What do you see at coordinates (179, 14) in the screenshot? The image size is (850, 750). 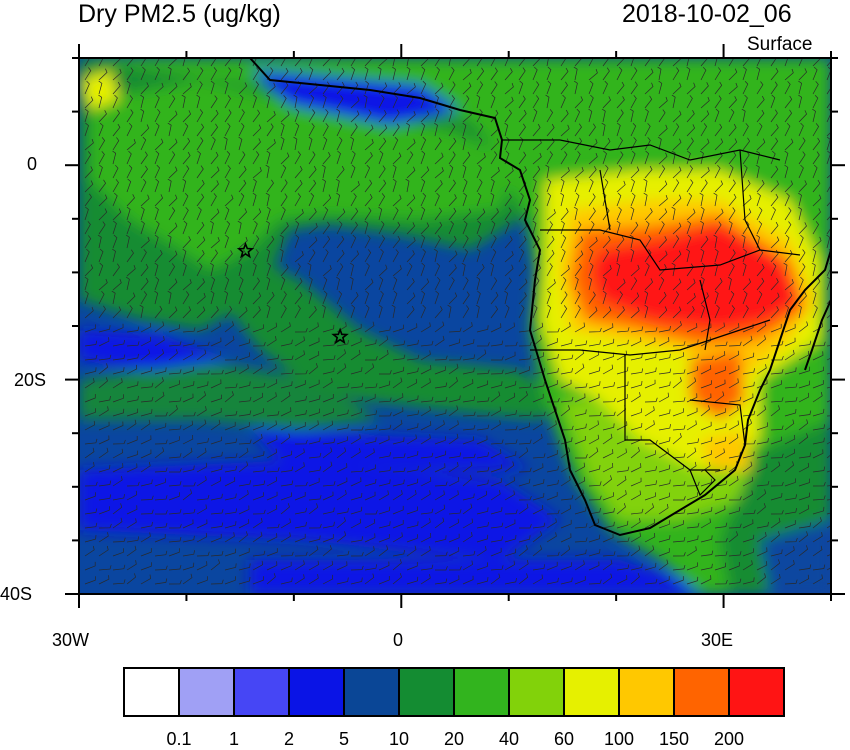 I see `map-title: Dry PM2.5 (ug/kg)` at bounding box center [179, 14].